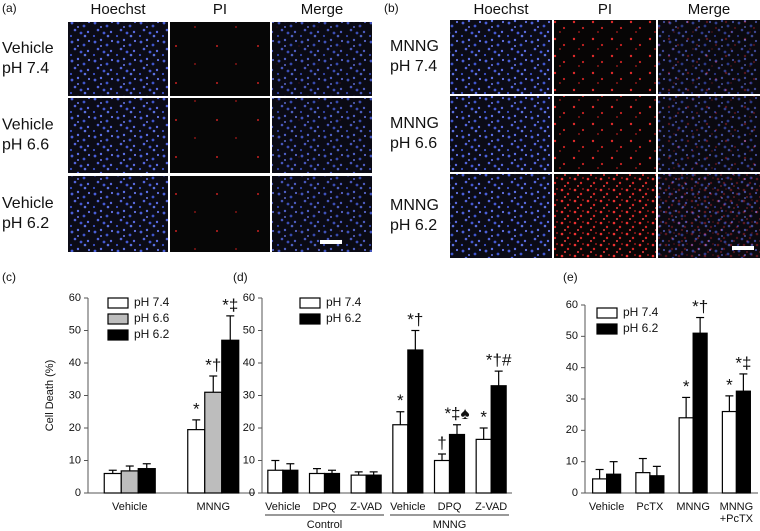  What do you see at coordinates (743, 362) in the screenshot?
I see `significance-mark: *‡` at bounding box center [743, 362].